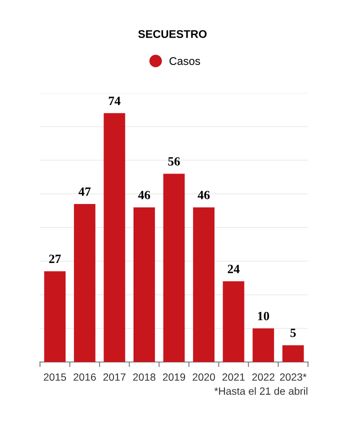  I want to click on data-label: 5, so click(293, 333).